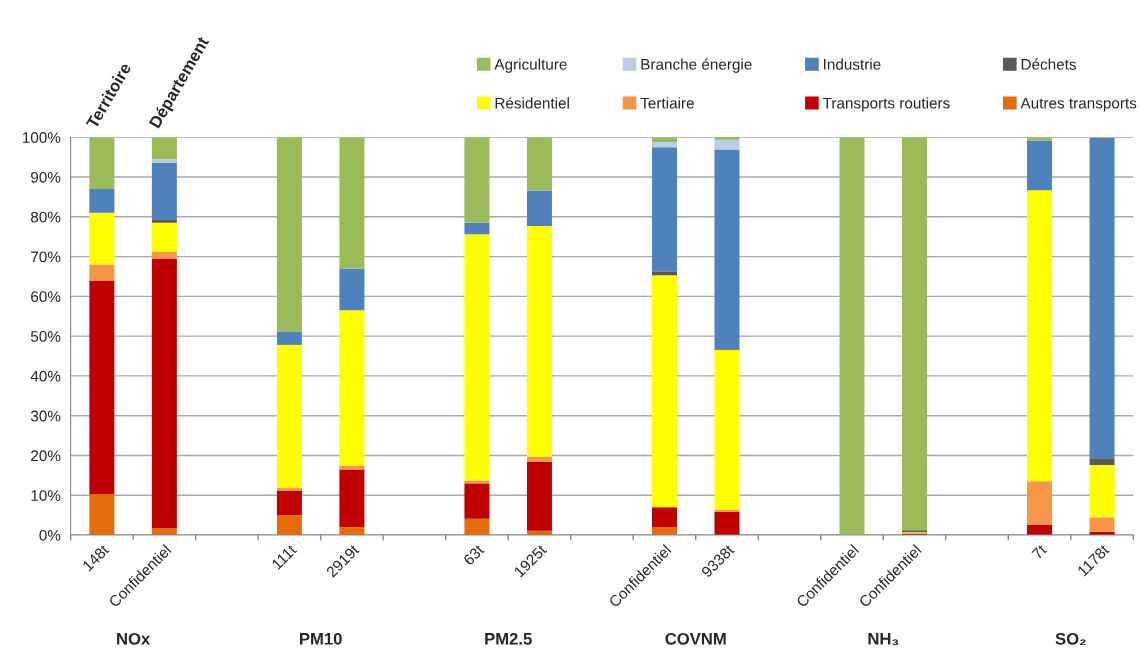  Describe the element at coordinates (1070, 639) in the screenshot. I see `text: SO₂` at that location.